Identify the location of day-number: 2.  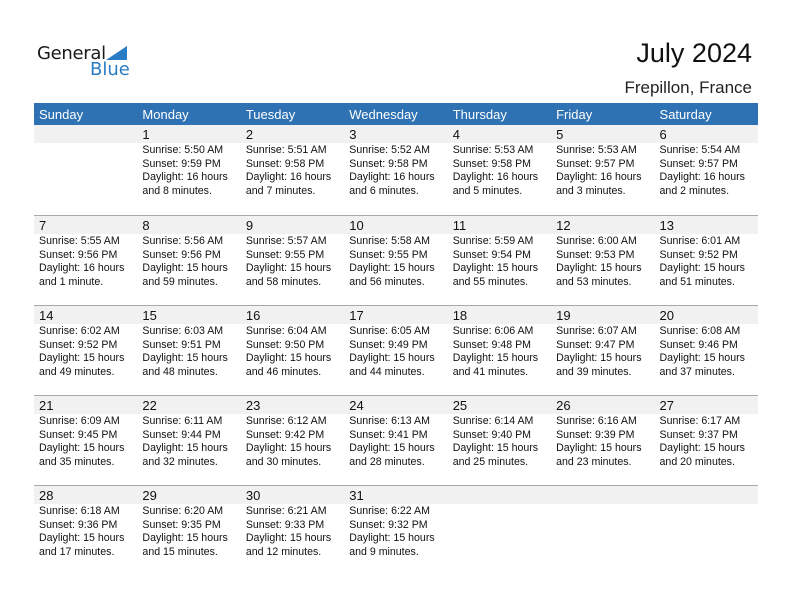
(249, 134).